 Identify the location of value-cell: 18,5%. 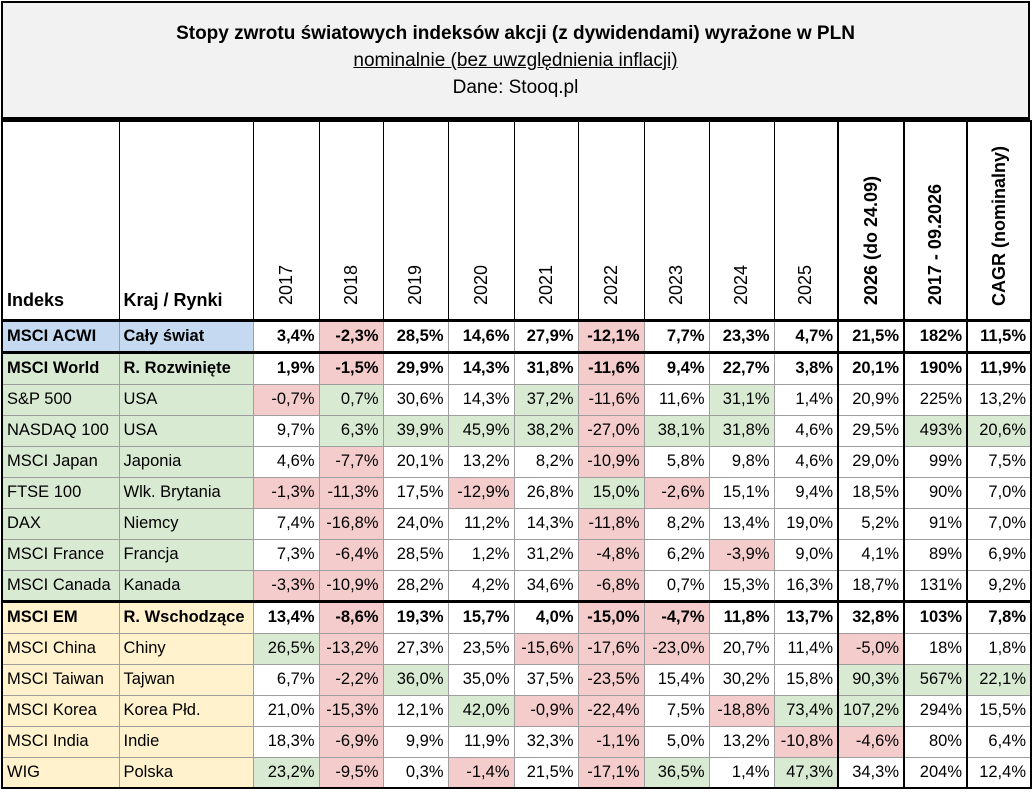
(871, 492).